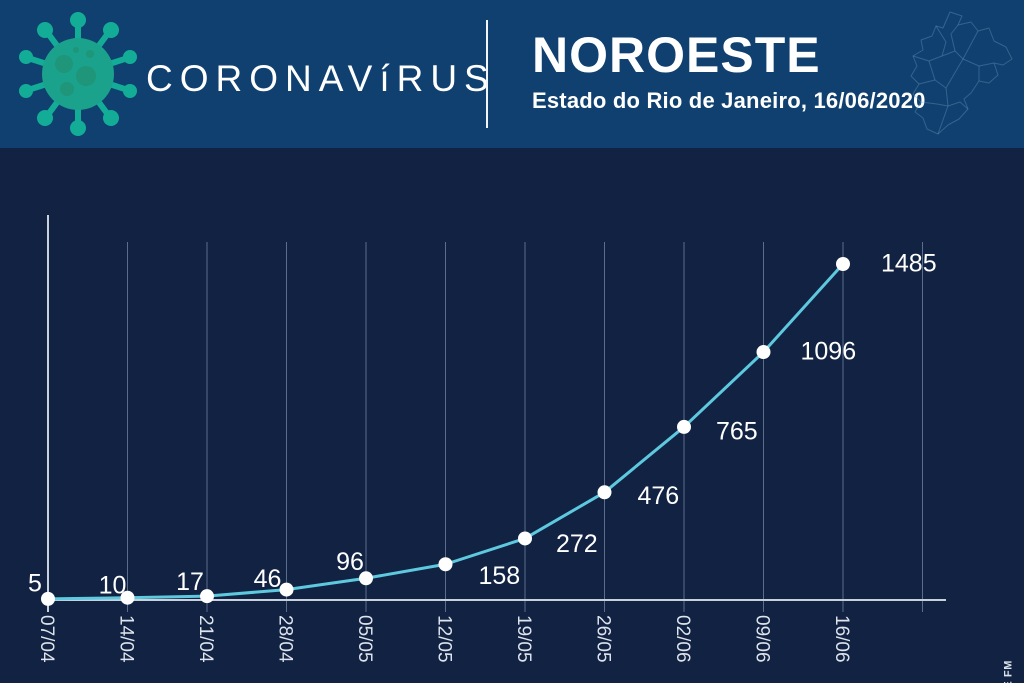  Describe the element at coordinates (523, 639) in the screenshot. I see `x-tick-label: 19/05` at that location.